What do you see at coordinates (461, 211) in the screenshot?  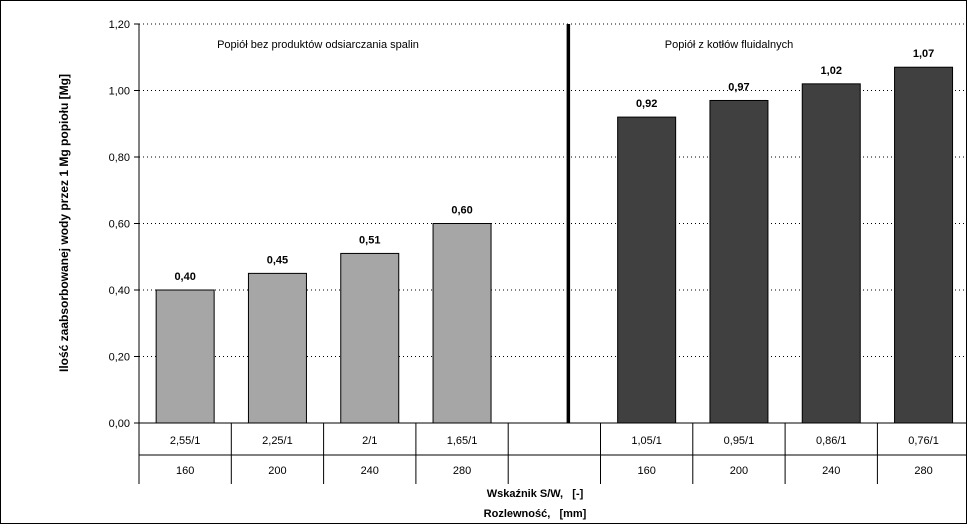 I see `data-label: 0,60` at bounding box center [461, 211].